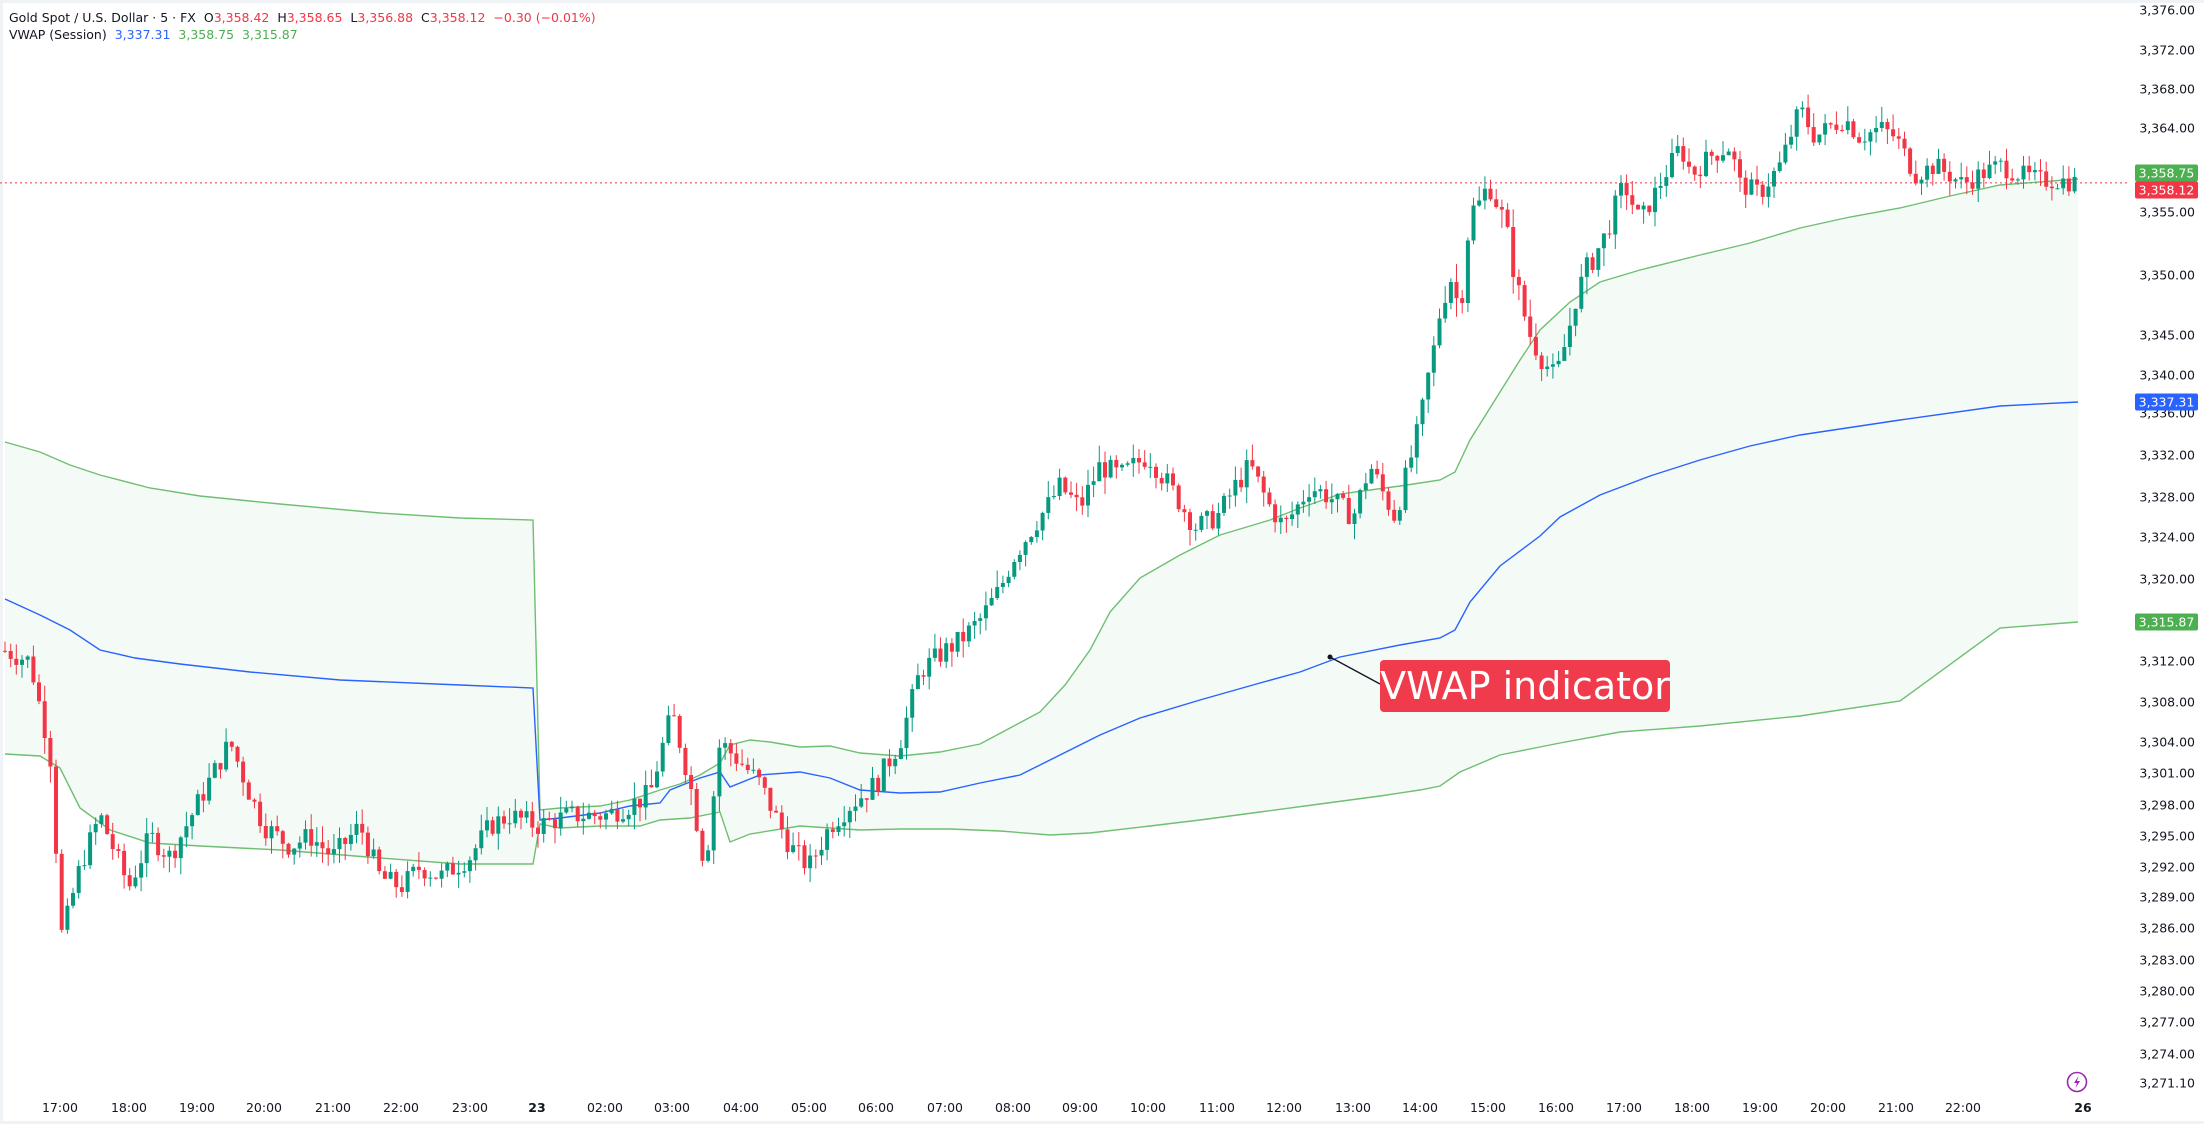 This screenshot has width=2204, height=1124. I want to click on price-badge: 3,358.75, so click(2166, 173).